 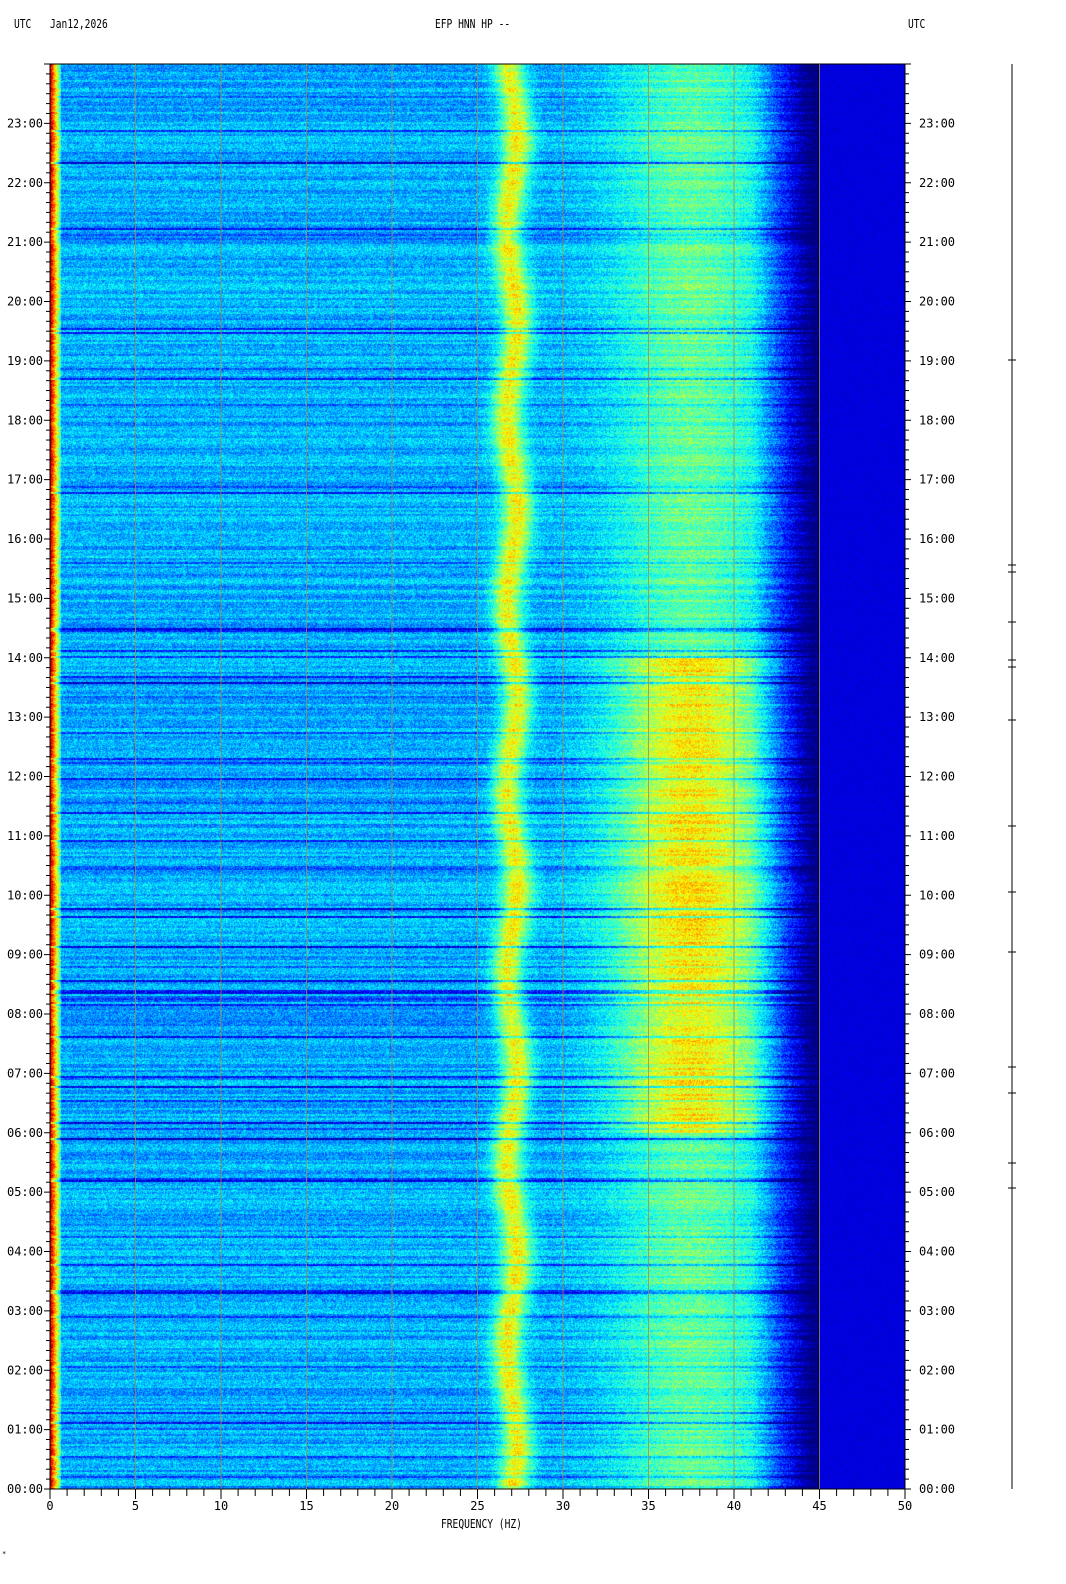 What do you see at coordinates (25, 658) in the screenshot?
I see `y-tick-label-left: 14:00` at bounding box center [25, 658].